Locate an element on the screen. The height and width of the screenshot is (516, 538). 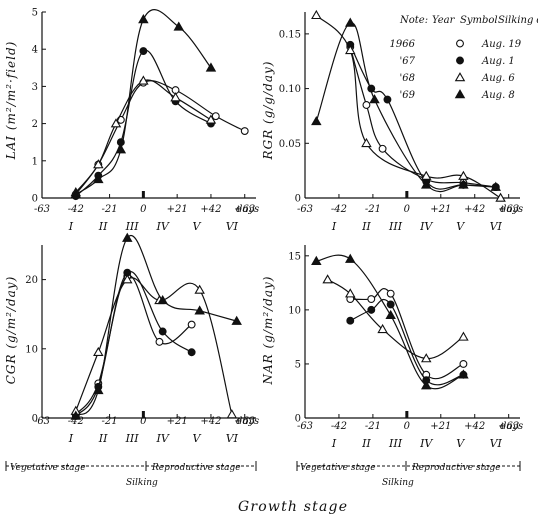
rgr-stage-III: III is located at coordinates (395, 226).